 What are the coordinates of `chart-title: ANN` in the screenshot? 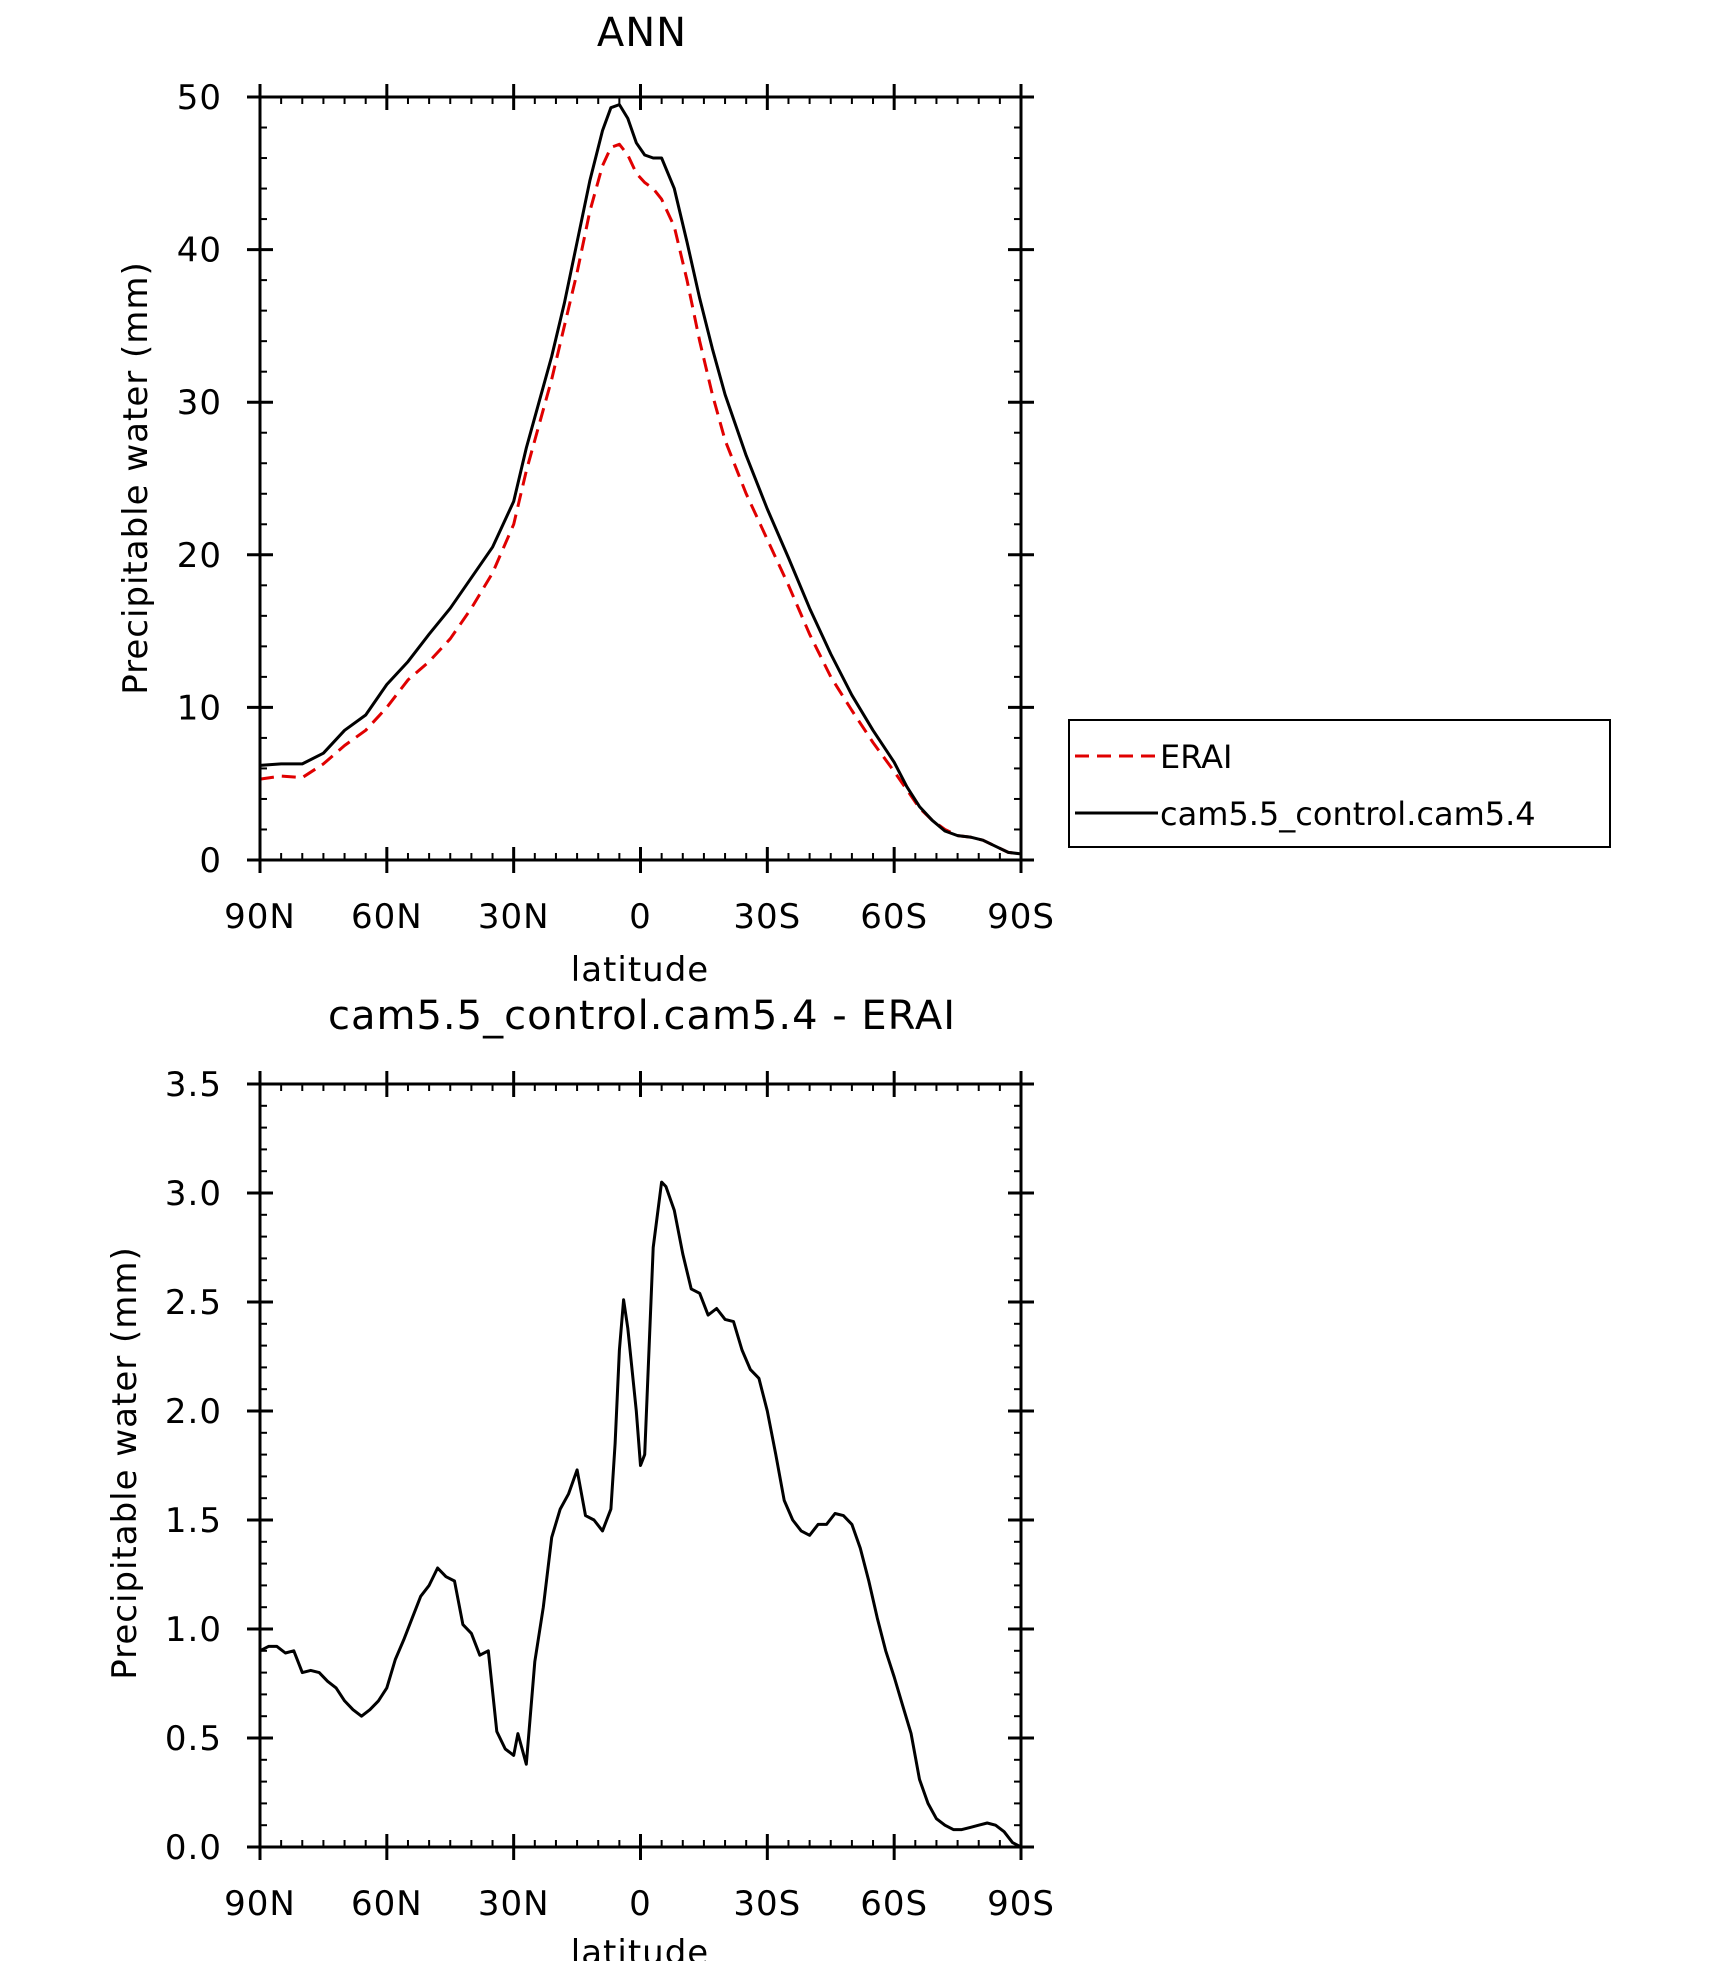 It's located at (642, 33).